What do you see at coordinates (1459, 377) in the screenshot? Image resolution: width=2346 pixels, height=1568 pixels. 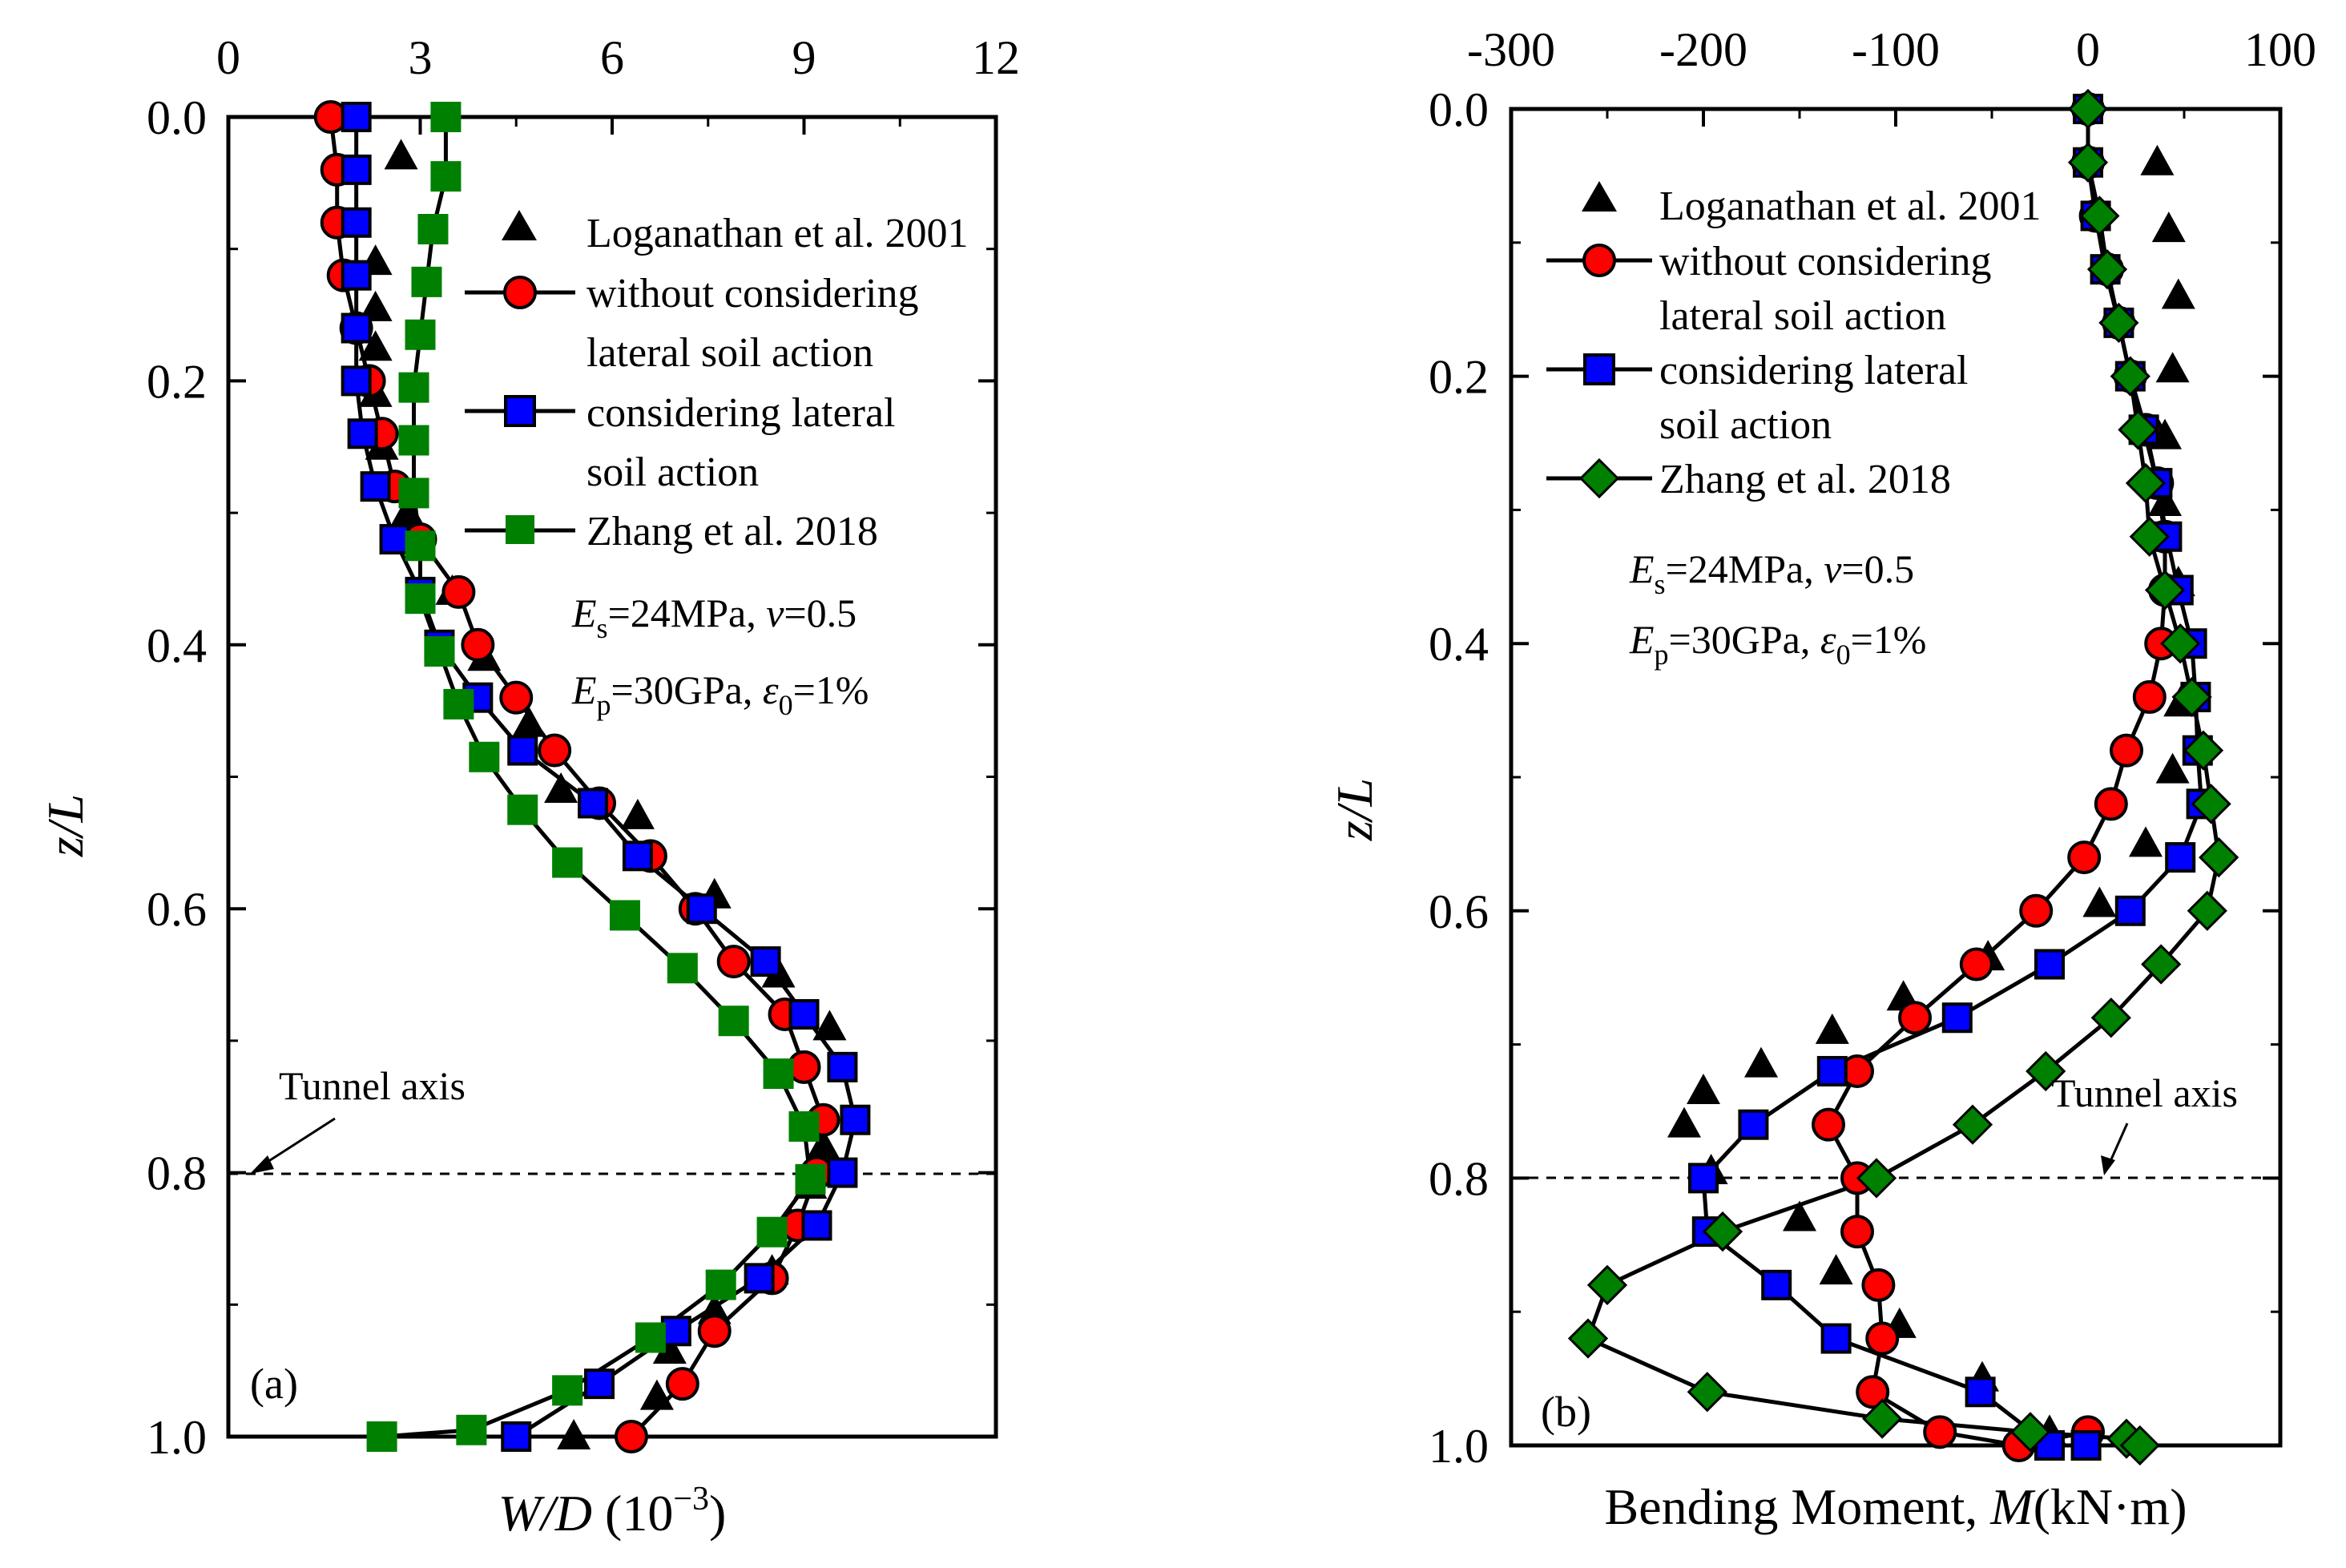 I see `y-tick-label: 0.2` at bounding box center [1459, 377].